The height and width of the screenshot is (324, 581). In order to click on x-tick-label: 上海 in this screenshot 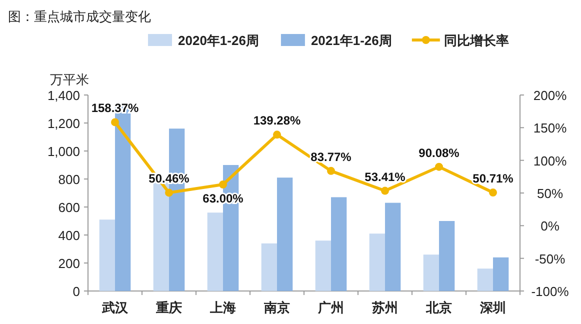, I will do `click(222, 307)`.